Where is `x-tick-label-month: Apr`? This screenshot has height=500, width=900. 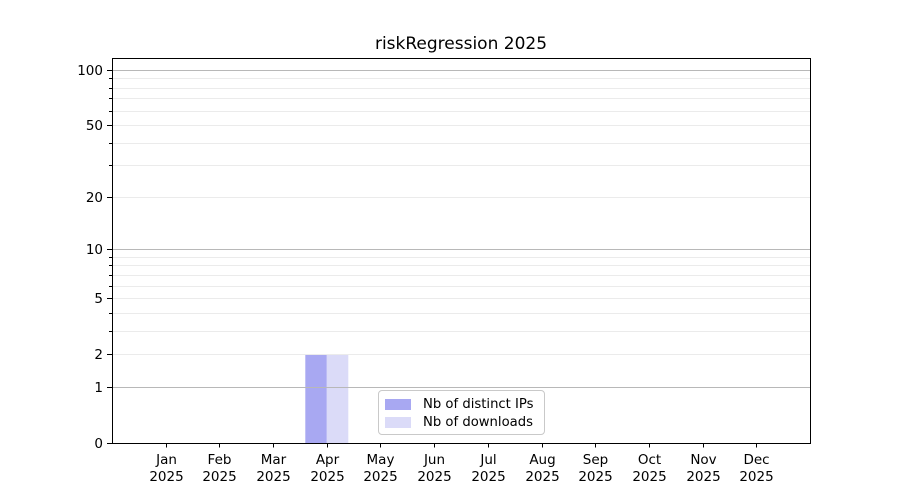 x-tick-label-month: Apr is located at coordinates (328, 460).